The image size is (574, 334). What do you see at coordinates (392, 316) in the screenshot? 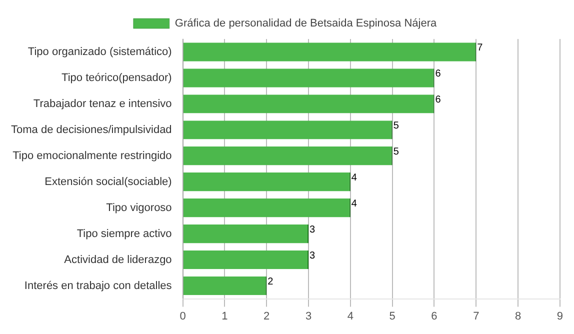
I see `x-tick-label: 5` at bounding box center [392, 316].